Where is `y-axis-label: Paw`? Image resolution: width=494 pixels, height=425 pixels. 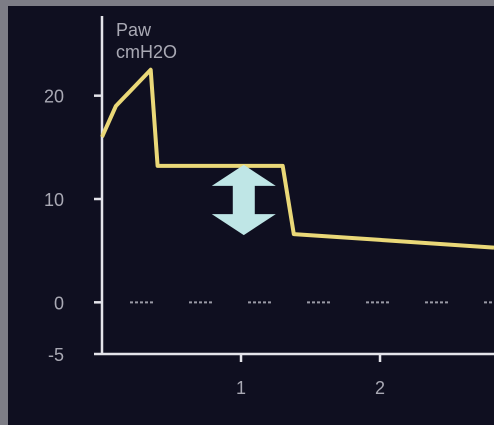 y-axis-label: Paw is located at coordinates (134, 30).